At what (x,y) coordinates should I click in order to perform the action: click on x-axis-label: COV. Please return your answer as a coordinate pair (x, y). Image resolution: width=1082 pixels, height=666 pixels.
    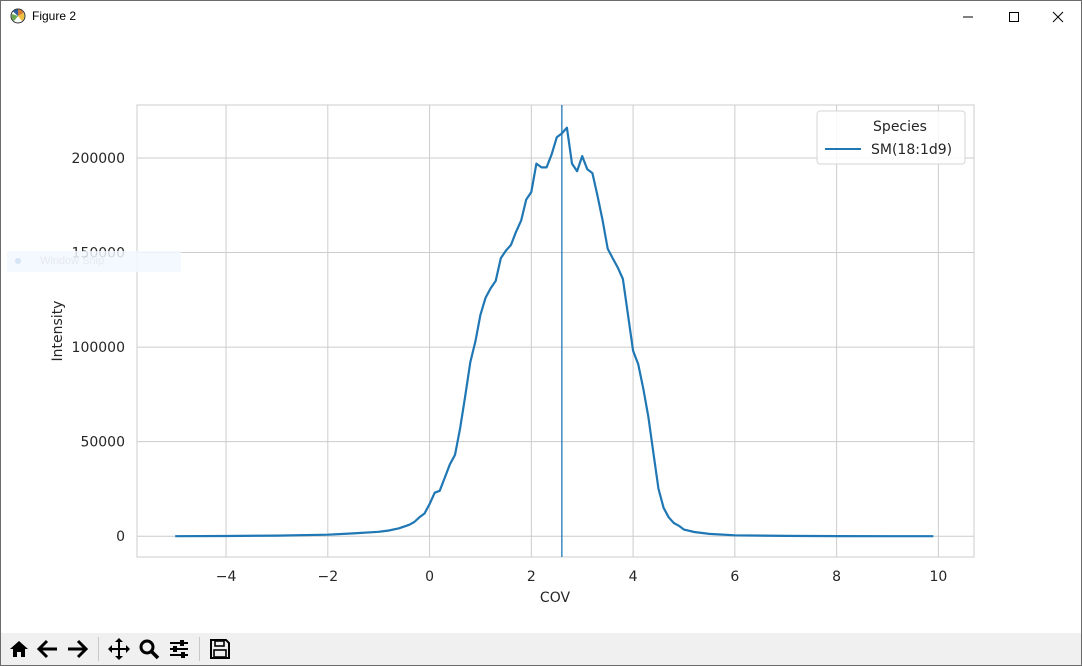
    Looking at the image, I should click on (555, 598).